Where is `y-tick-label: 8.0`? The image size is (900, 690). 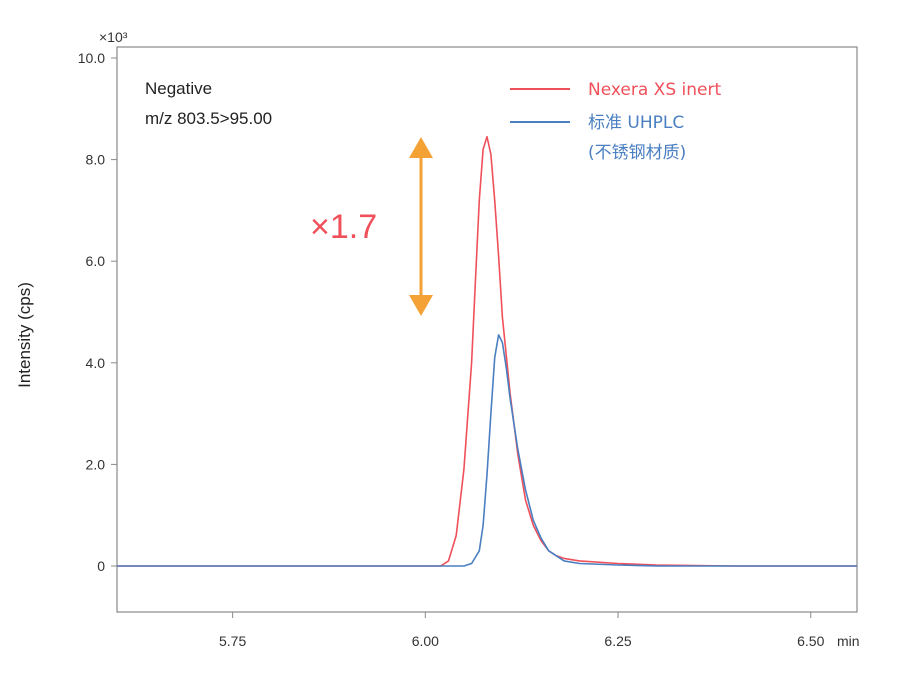
y-tick-label: 8.0 is located at coordinates (96, 160).